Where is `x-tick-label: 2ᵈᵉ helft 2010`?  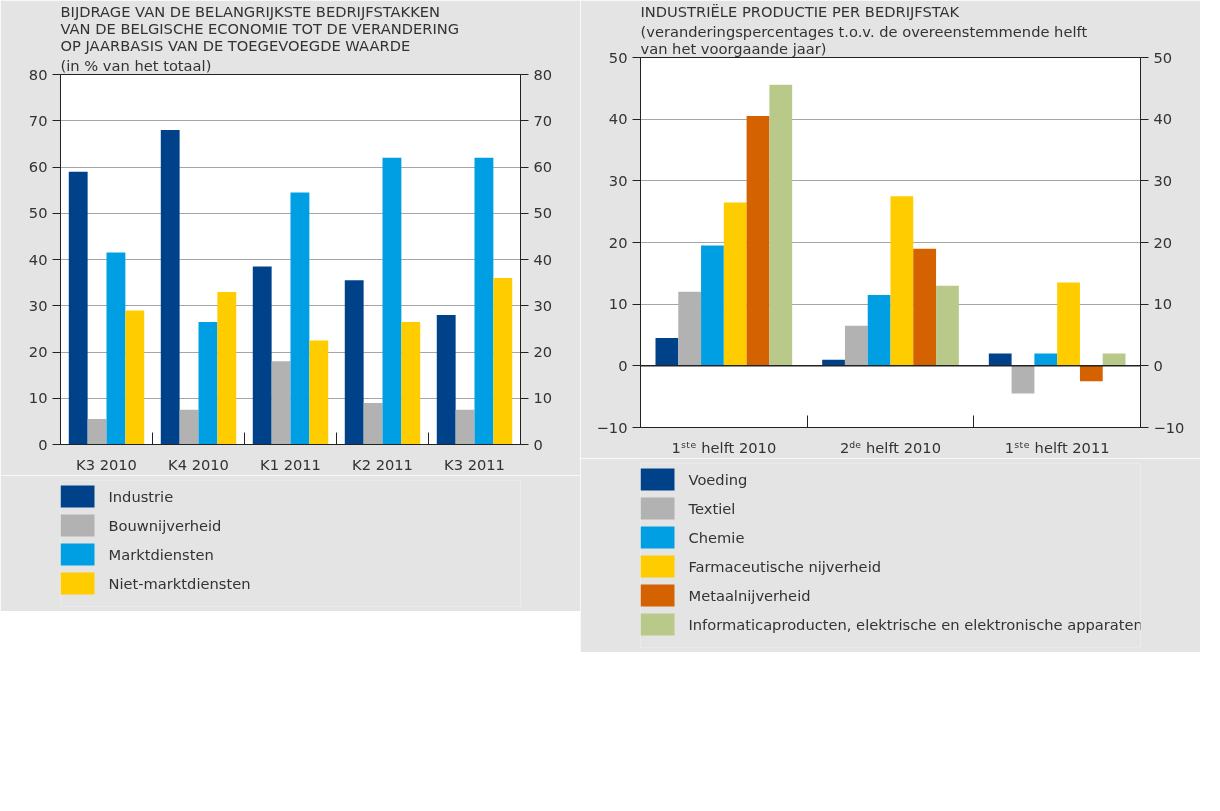 x-tick-label: 2ᵈᵉ helft 2010 is located at coordinates (890, 447).